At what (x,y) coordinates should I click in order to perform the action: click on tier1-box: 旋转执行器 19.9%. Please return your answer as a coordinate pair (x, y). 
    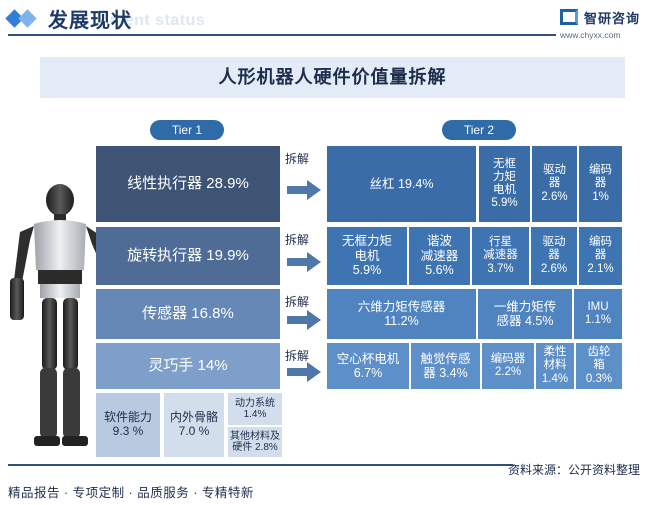
    Looking at the image, I should click on (188, 256).